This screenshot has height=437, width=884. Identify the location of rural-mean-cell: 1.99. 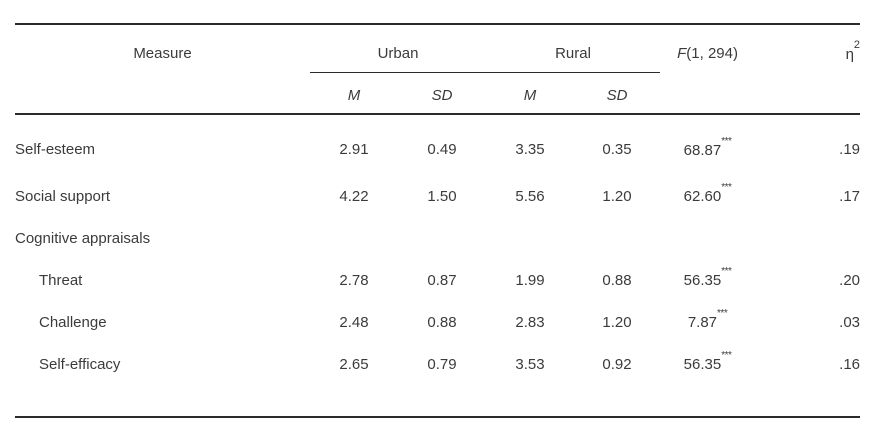
(530, 280).